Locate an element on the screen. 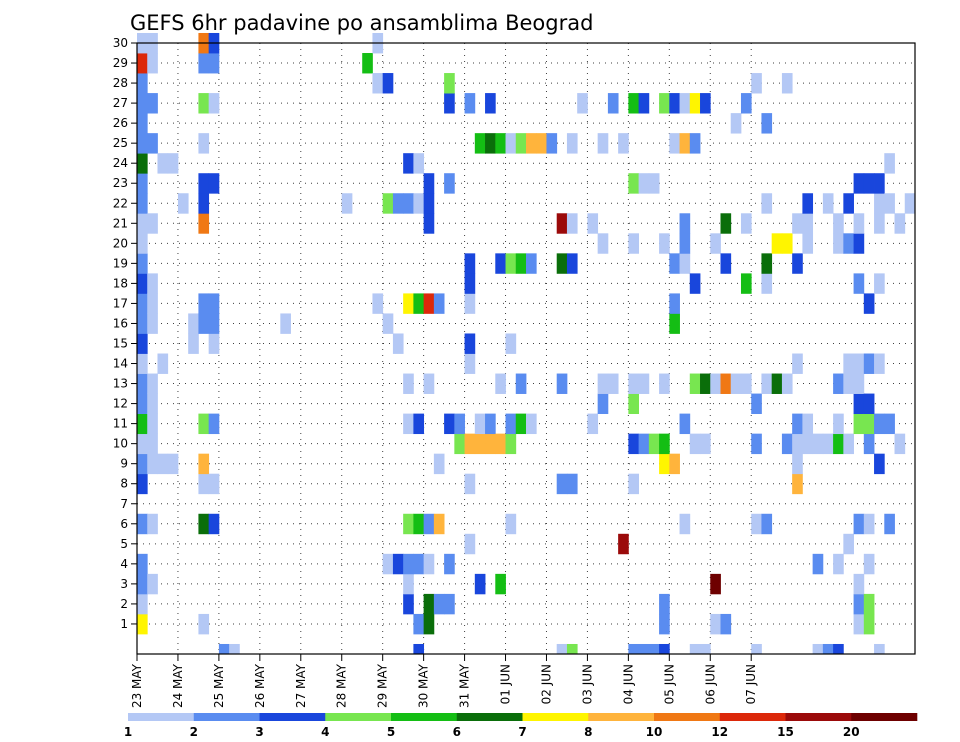  x-tick-label: 03 JUN is located at coordinates (587, 684).